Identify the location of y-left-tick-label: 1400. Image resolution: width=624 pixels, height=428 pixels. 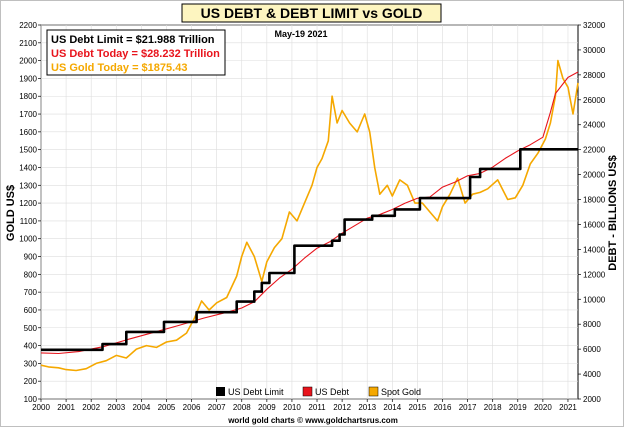
(28, 167).